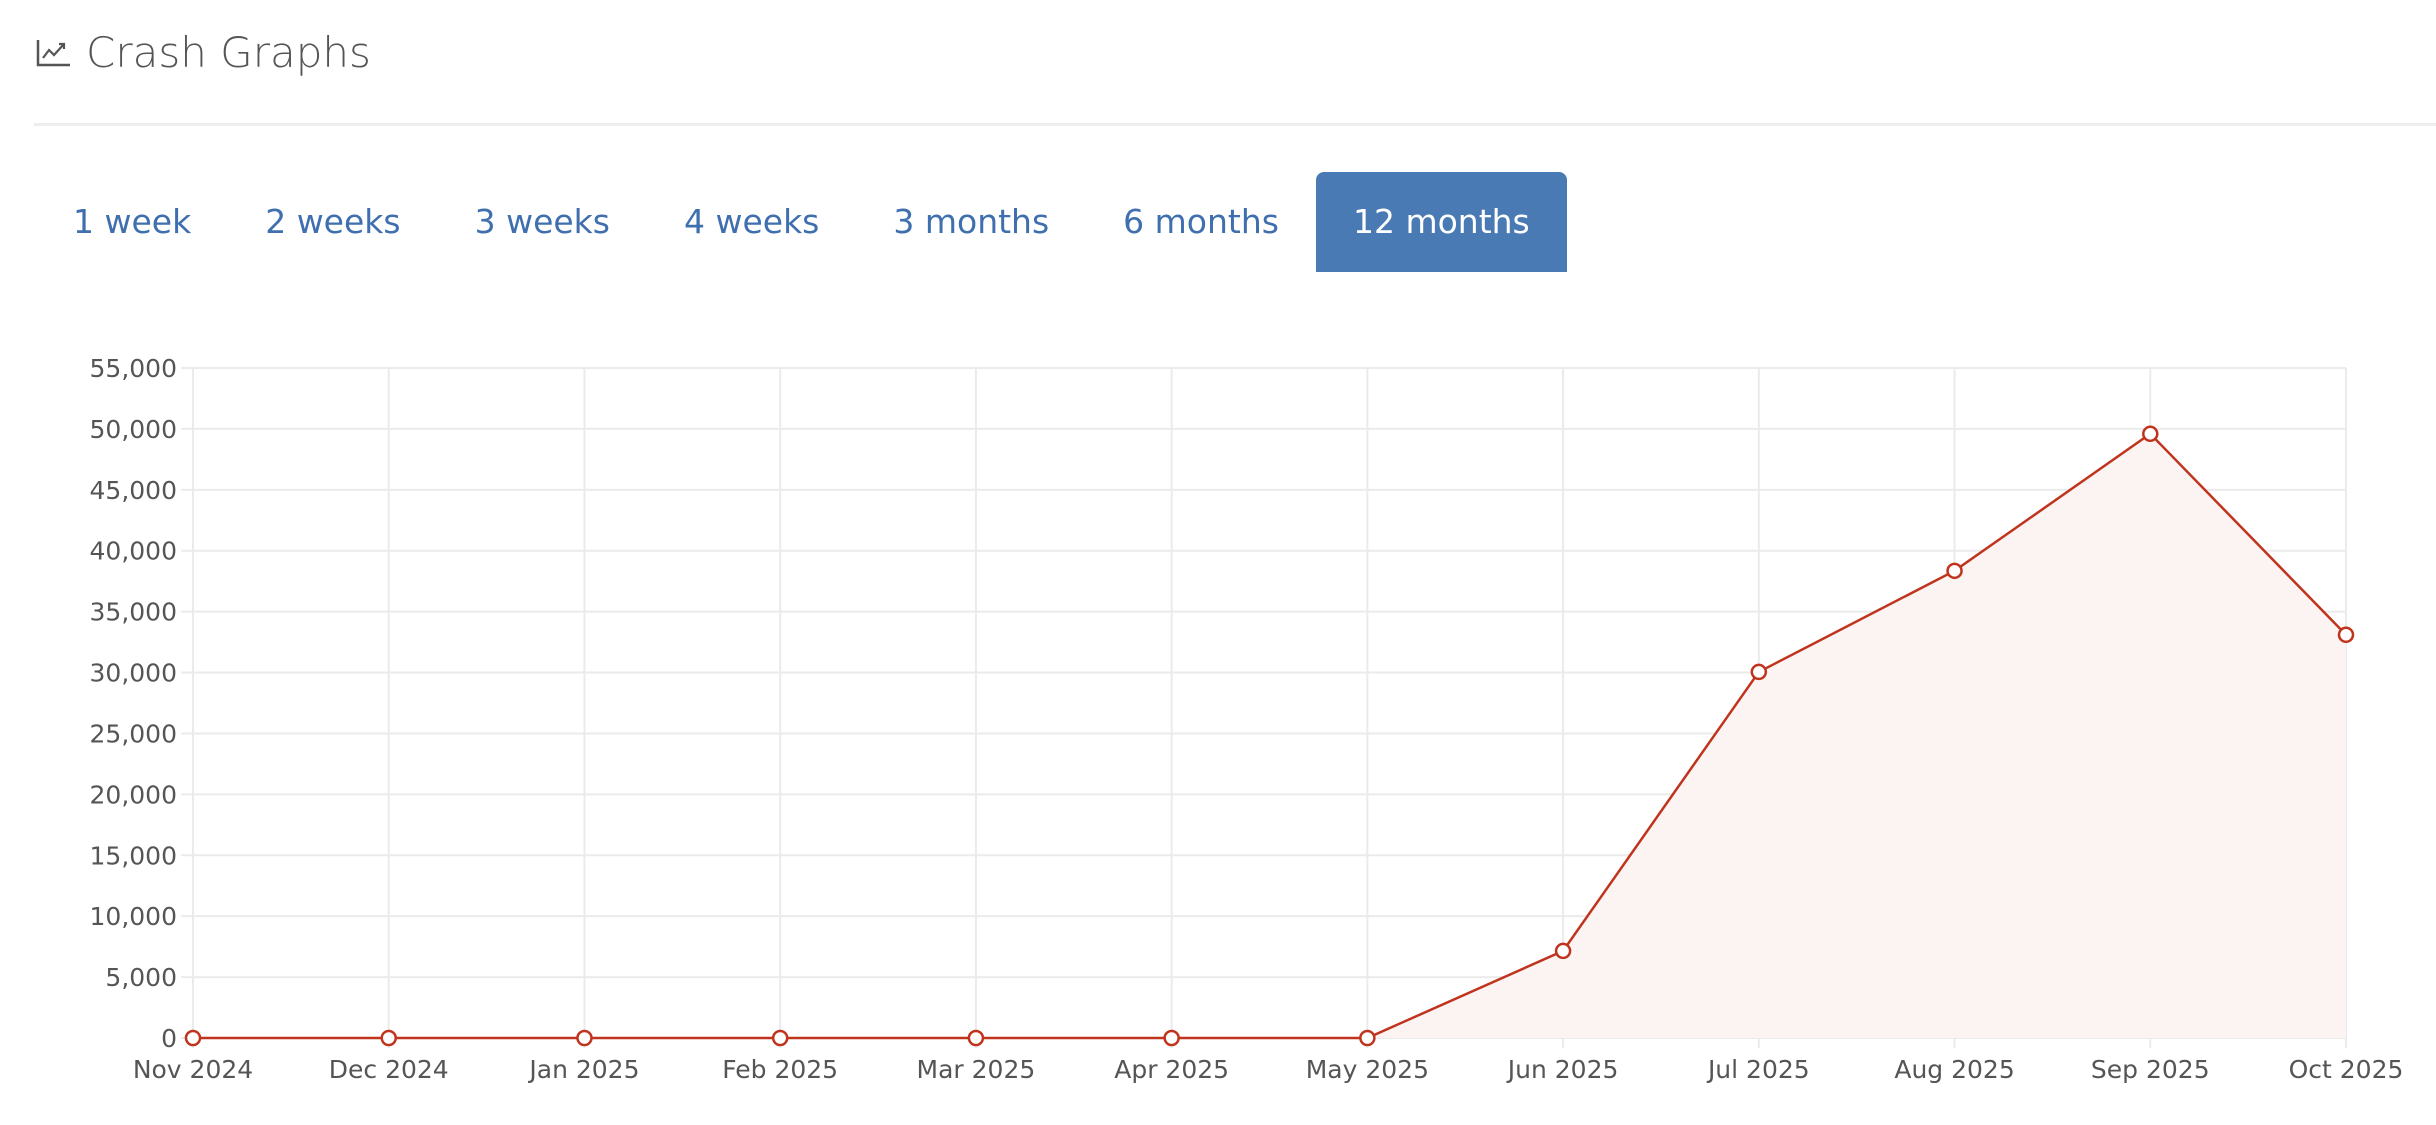 This screenshot has height=1125, width=2436. I want to click on x-tick-label: May 2025, so click(1367, 1069).